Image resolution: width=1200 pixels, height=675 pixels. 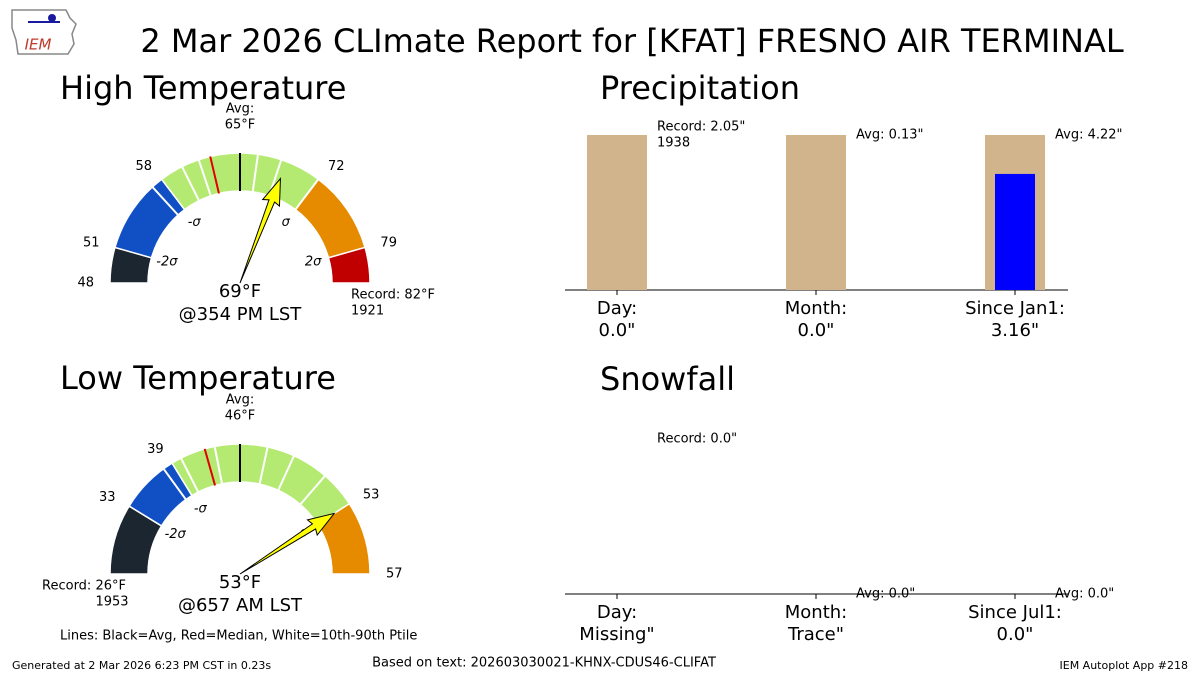 I want to click on gauge-title: High Temperature, so click(x=203, y=88).